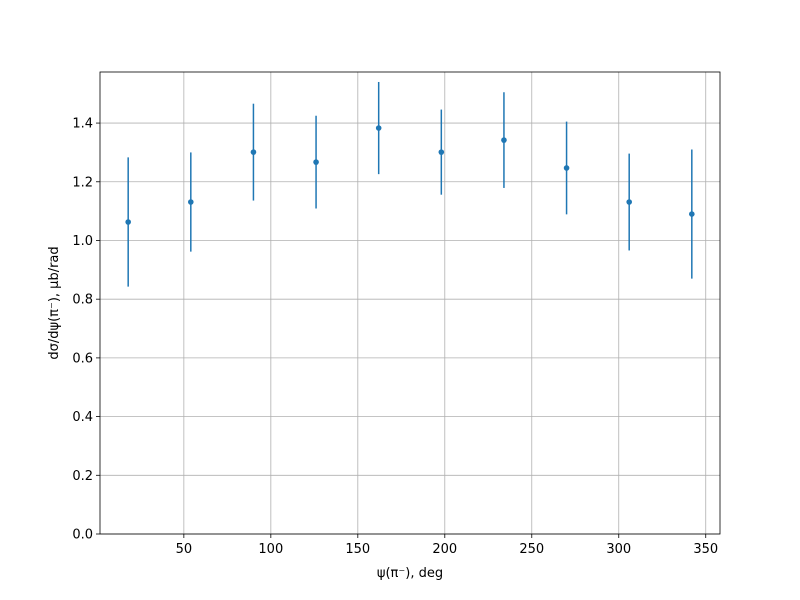 The width and height of the screenshot is (800, 600). What do you see at coordinates (618, 549) in the screenshot?
I see `x-tick-label: 300` at bounding box center [618, 549].